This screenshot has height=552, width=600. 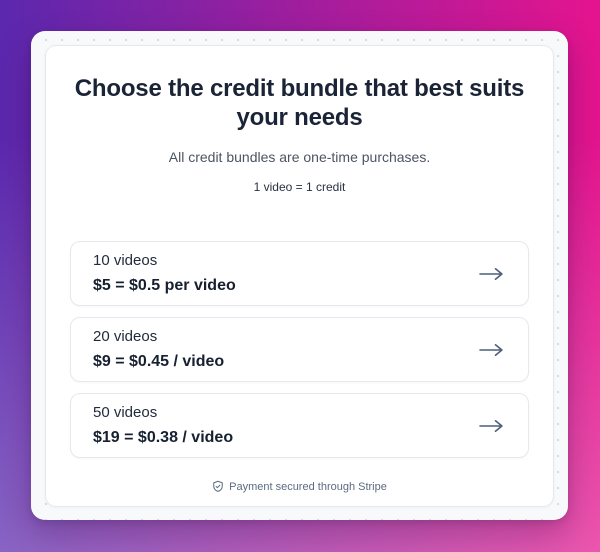 I want to click on bundle-option-price: $9 = $0.45 / video, so click(x=159, y=361).